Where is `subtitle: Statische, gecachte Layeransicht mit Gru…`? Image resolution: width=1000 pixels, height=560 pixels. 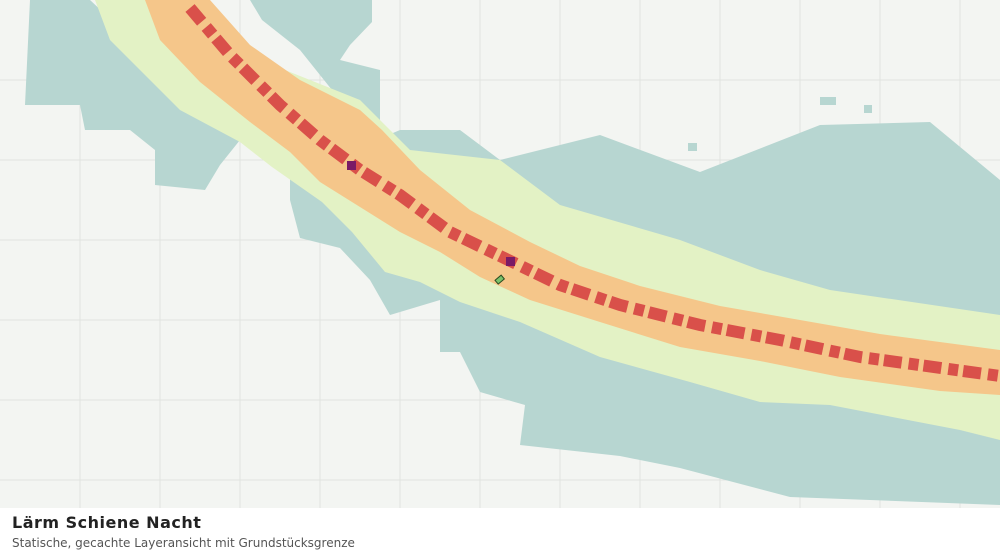
subtitle: Statische, gecachte Layeransicht mit Gru… is located at coordinates (183, 543).